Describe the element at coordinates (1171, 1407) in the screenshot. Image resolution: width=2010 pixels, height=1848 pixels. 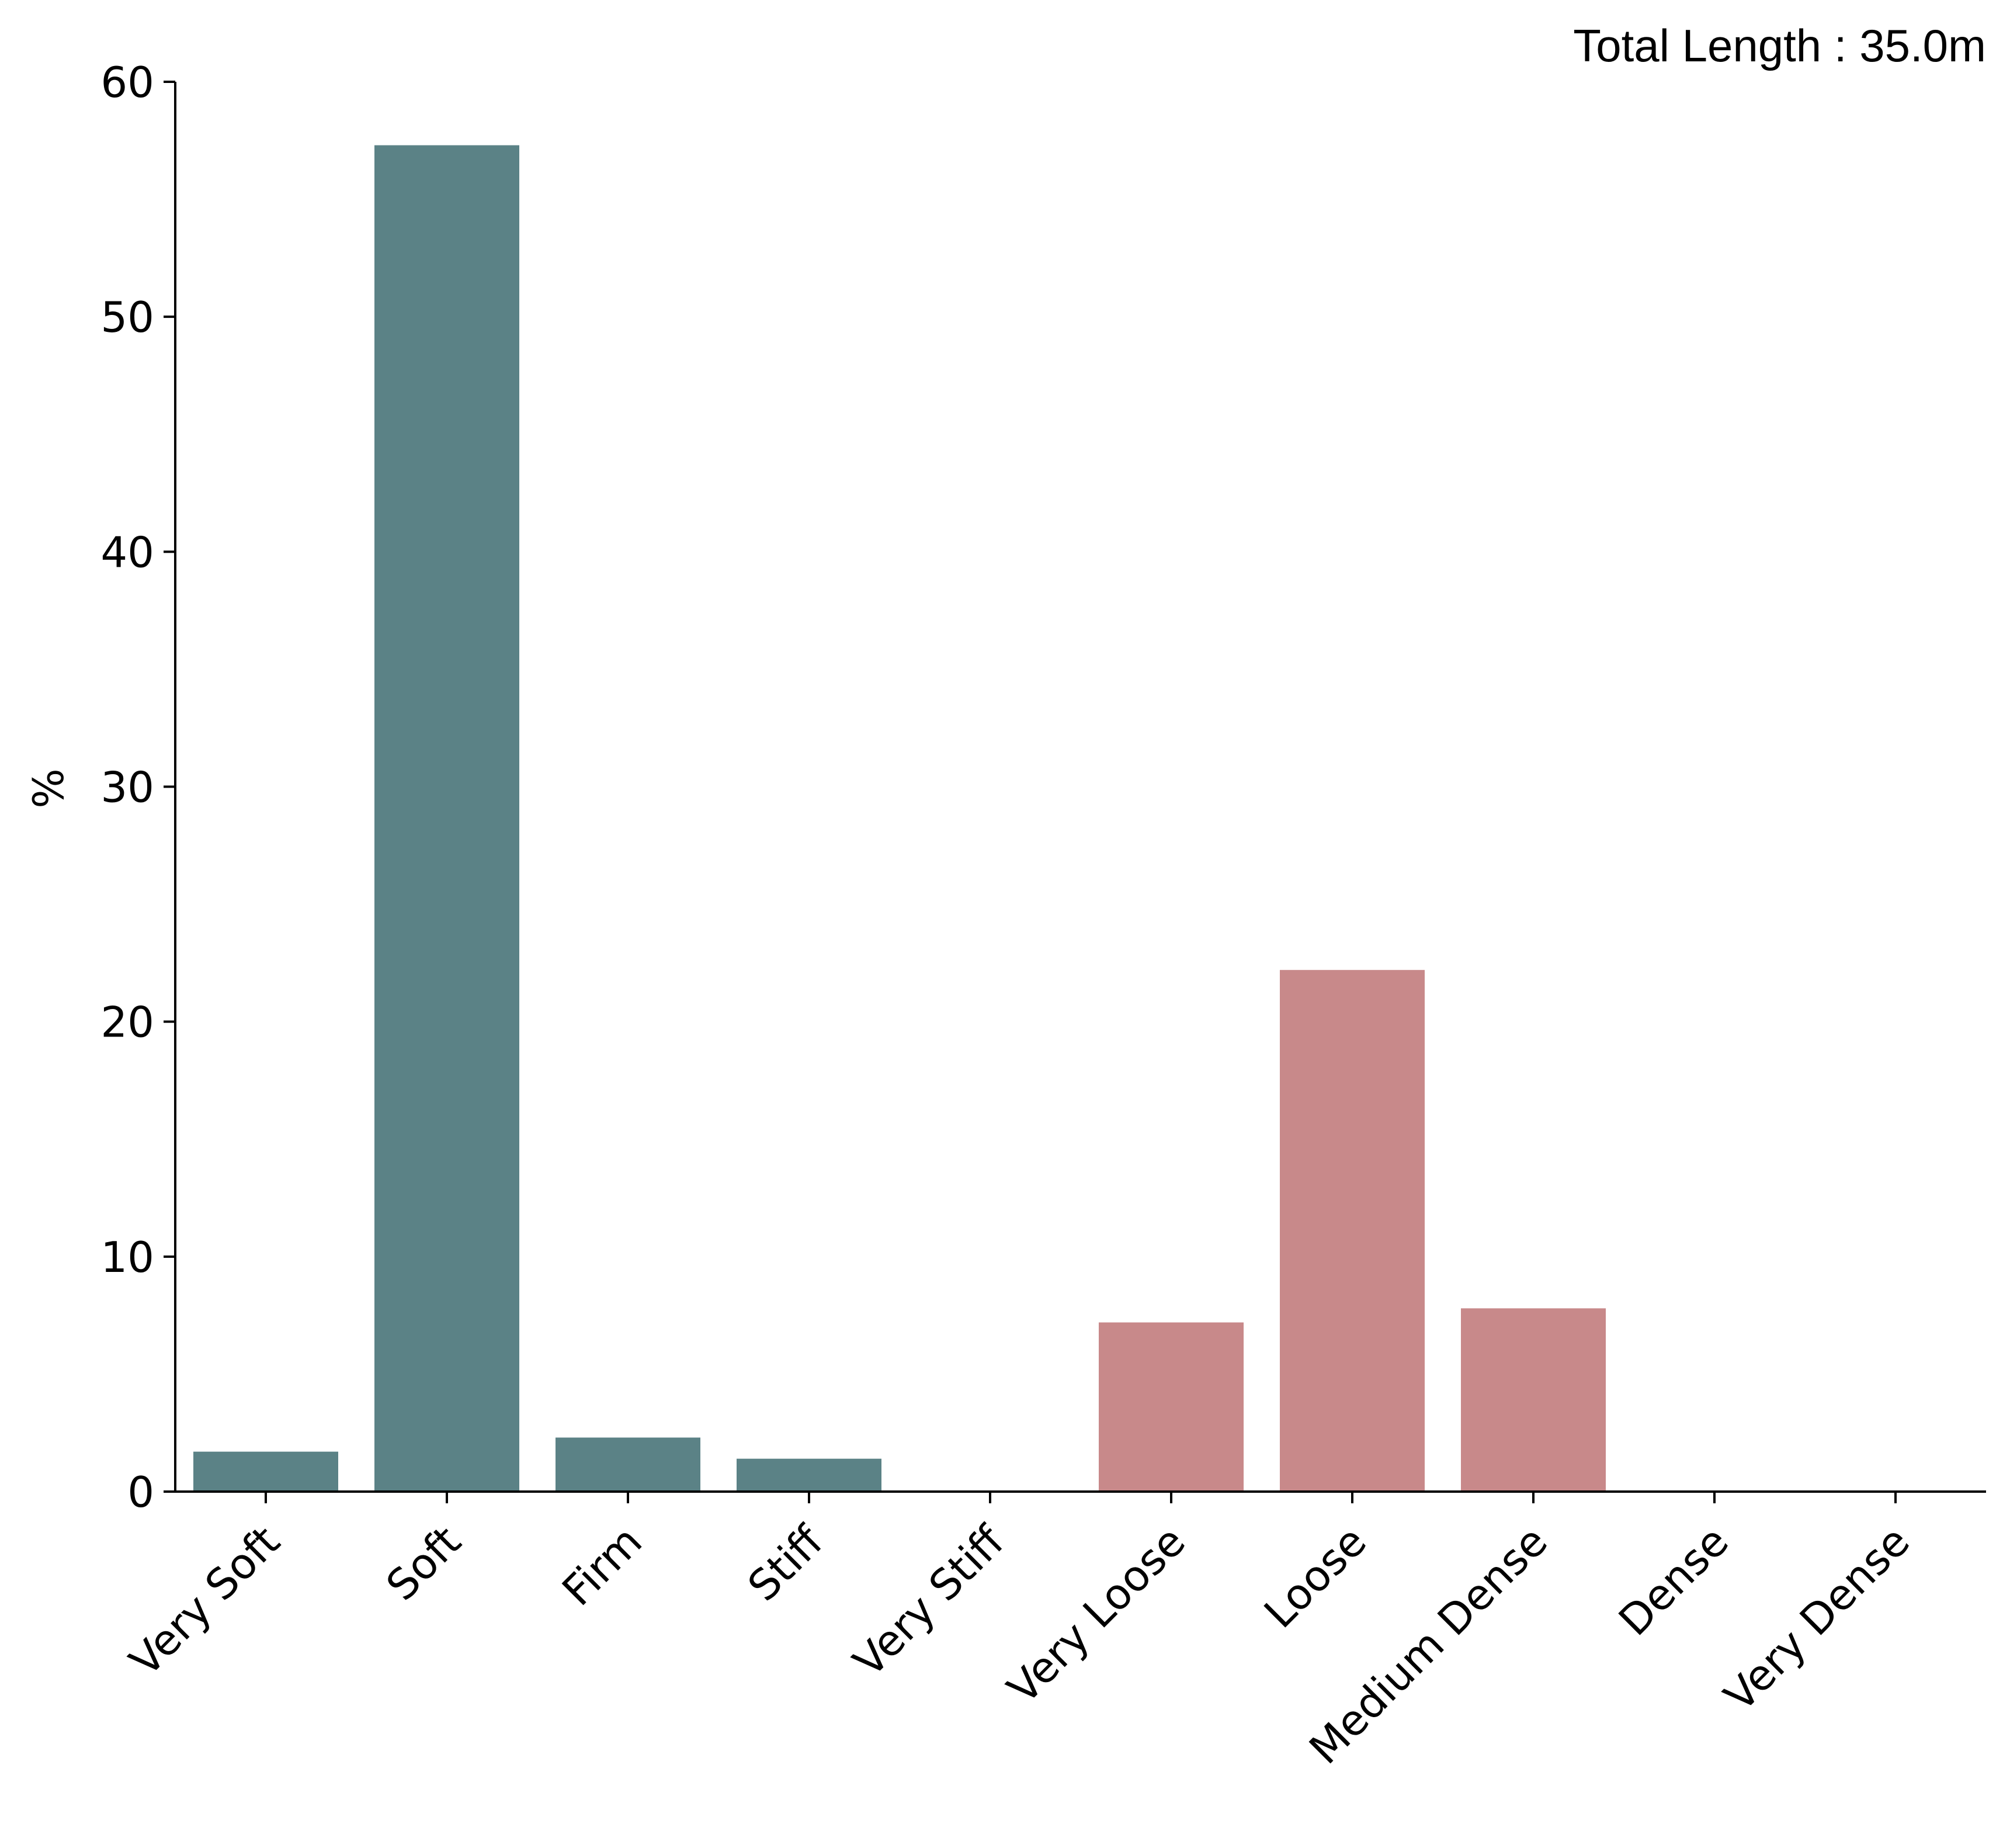
I see `bar-very-loose` at that location.